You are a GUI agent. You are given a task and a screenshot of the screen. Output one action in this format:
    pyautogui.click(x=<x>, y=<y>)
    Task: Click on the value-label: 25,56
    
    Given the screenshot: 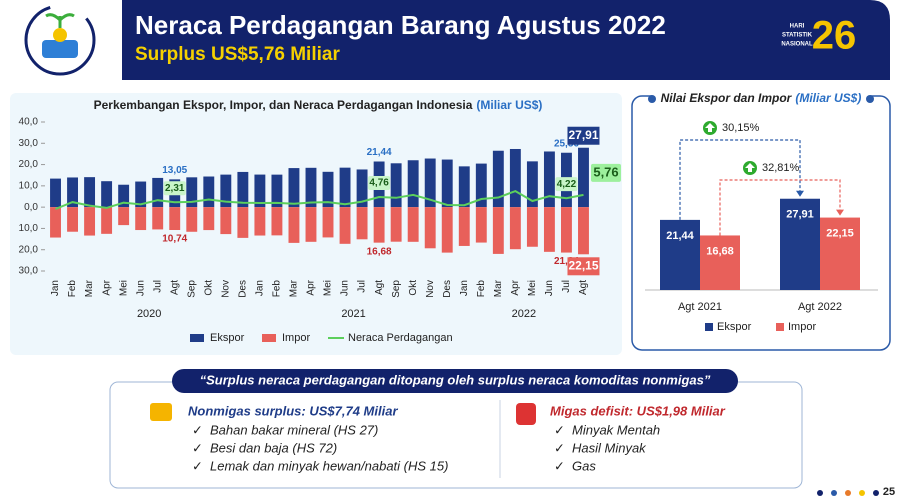 What is the action you would take?
    pyautogui.click(x=566, y=143)
    